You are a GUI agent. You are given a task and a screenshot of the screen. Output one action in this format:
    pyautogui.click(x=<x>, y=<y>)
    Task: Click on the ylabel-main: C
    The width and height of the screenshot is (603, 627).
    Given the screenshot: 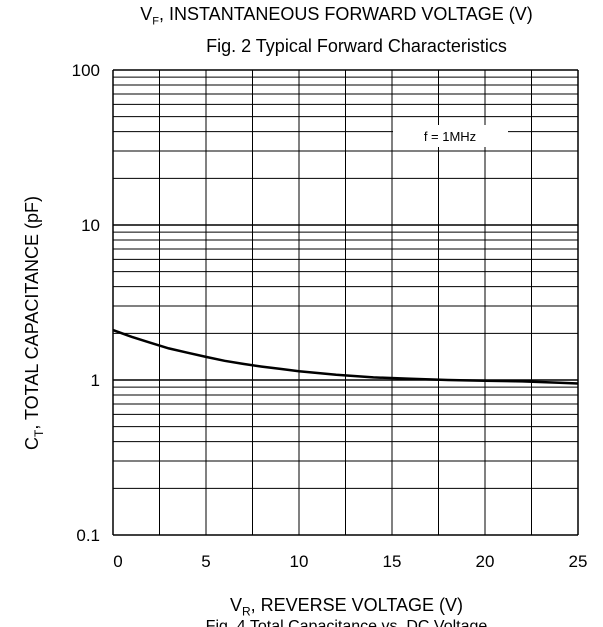 What is the action you would take?
    pyautogui.click(x=32, y=443)
    